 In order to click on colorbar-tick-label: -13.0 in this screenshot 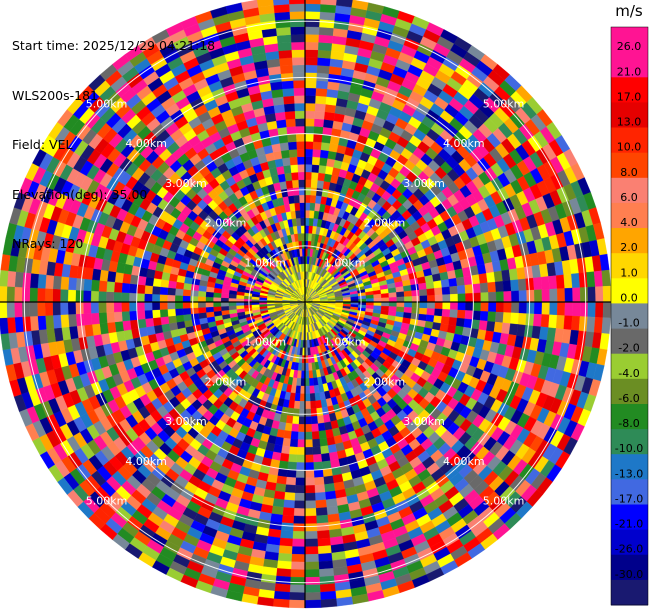, I will do `click(629, 473)`.